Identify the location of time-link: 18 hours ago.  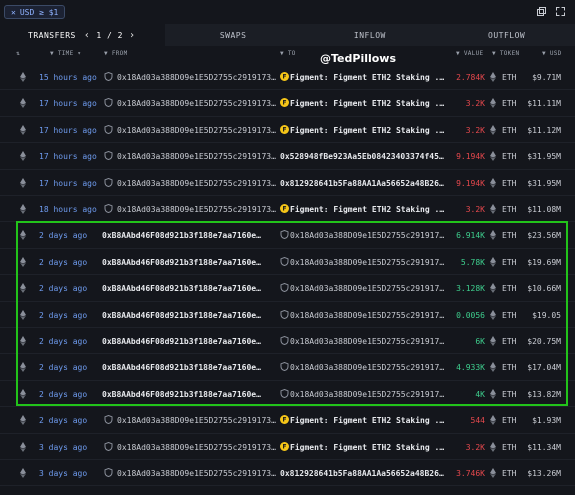
(68, 209).